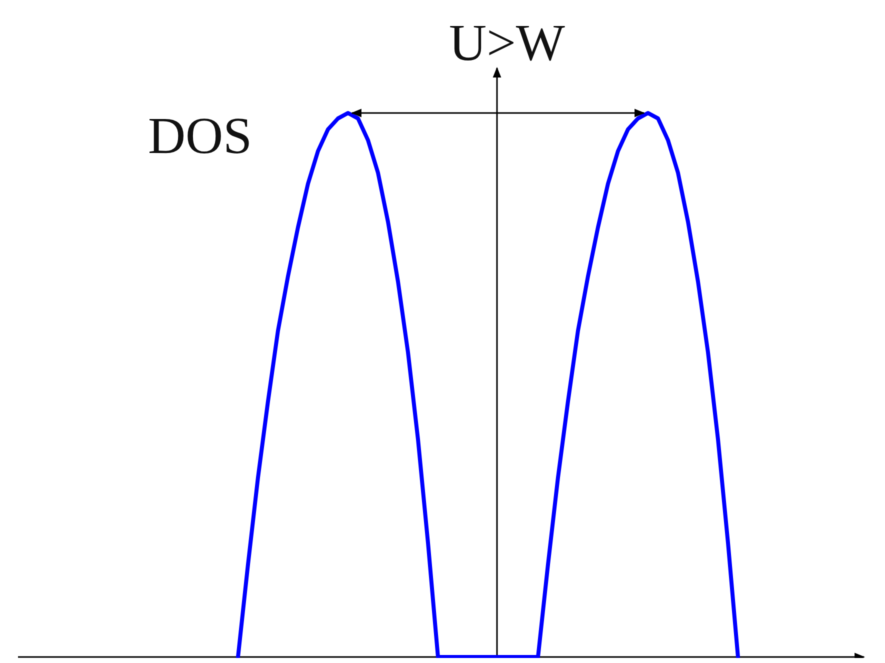  Describe the element at coordinates (507, 43) in the screenshot. I see `text: U>W` at that location.